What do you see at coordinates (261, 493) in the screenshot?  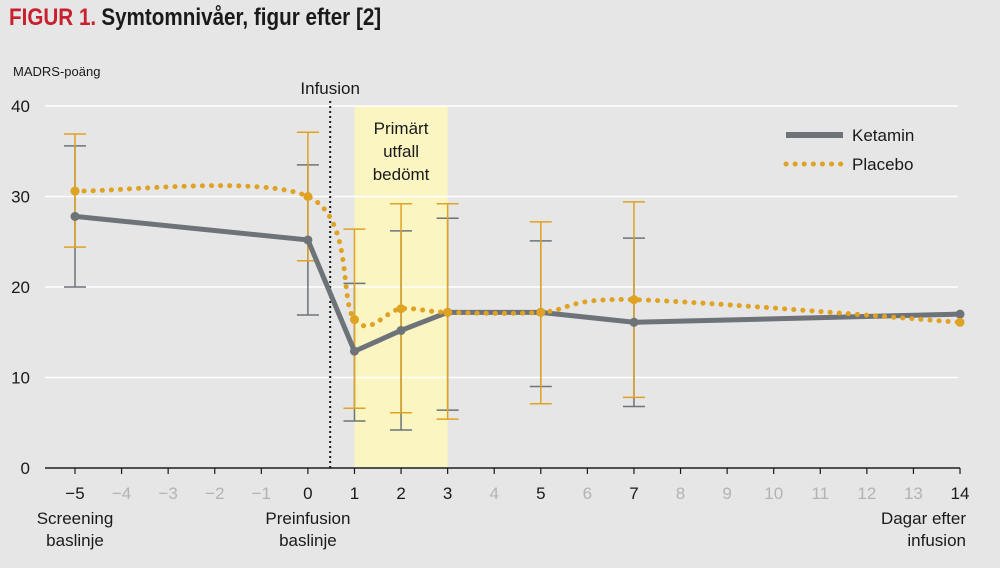 I see `x-tick-label: −1` at bounding box center [261, 493].